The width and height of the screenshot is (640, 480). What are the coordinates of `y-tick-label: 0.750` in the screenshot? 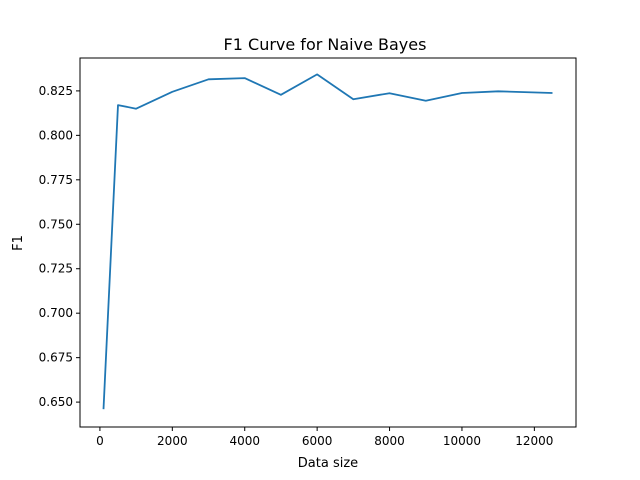 It's located at (56, 224).